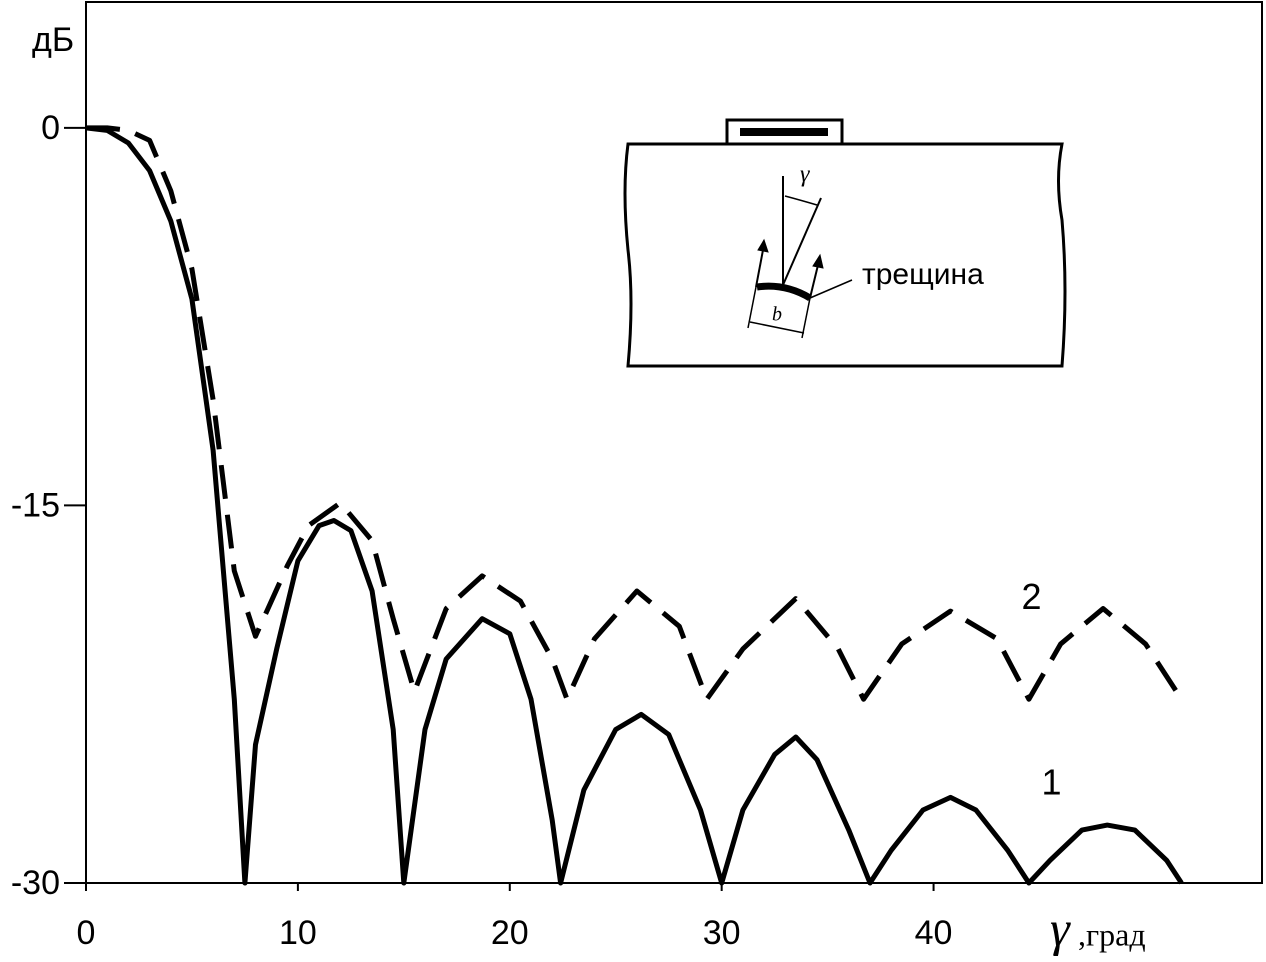 Image resolution: width=1266 pixels, height=962 pixels. Describe the element at coordinates (1112, 934) in the screenshot. I see `x-axis-label: ,град` at that location.